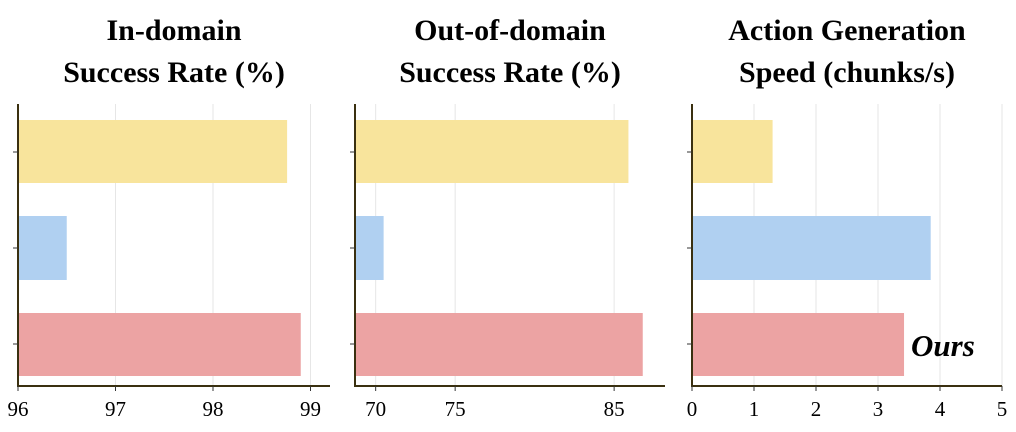 The width and height of the screenshot is (1016, 432). Describe the element at coordinates (692, 409) in the screenshot. I see `x-tick-label: 0` at that location.